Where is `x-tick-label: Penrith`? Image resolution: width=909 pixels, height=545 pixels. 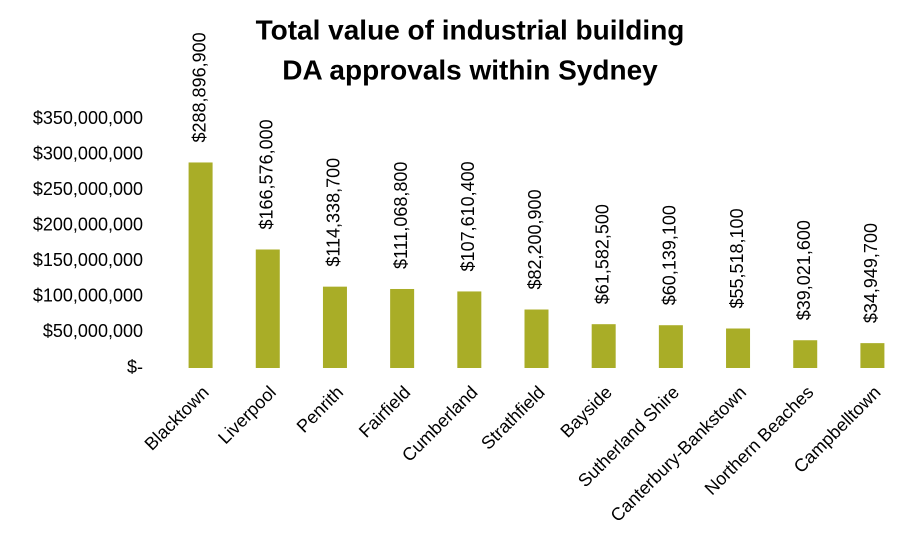
x-tick-label: Penrith is located at coordinates (320, 409).